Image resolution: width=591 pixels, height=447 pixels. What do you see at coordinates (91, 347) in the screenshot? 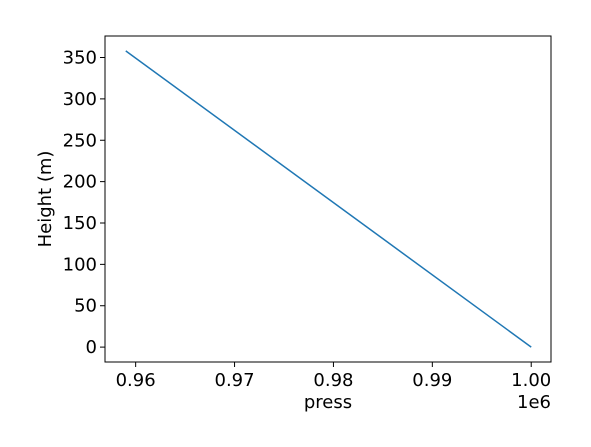
I see `y-tick-label: 0` at bounding box center [91, 347].